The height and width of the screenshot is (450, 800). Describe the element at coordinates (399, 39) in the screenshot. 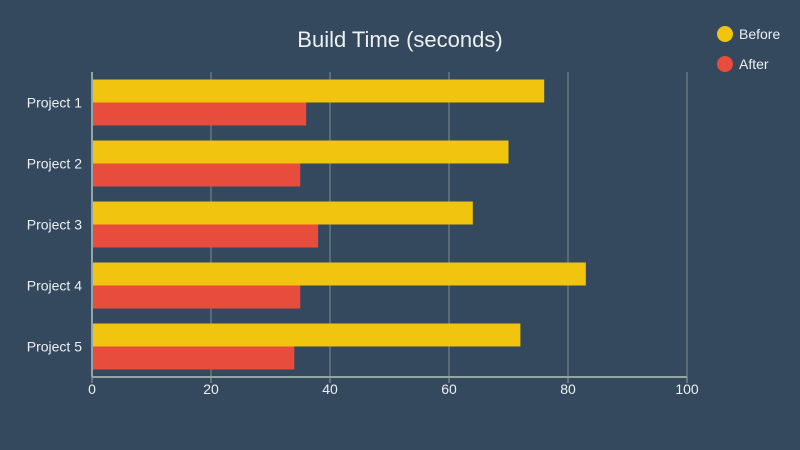

I see `chart-title: Build Time (seconds)` at that location.